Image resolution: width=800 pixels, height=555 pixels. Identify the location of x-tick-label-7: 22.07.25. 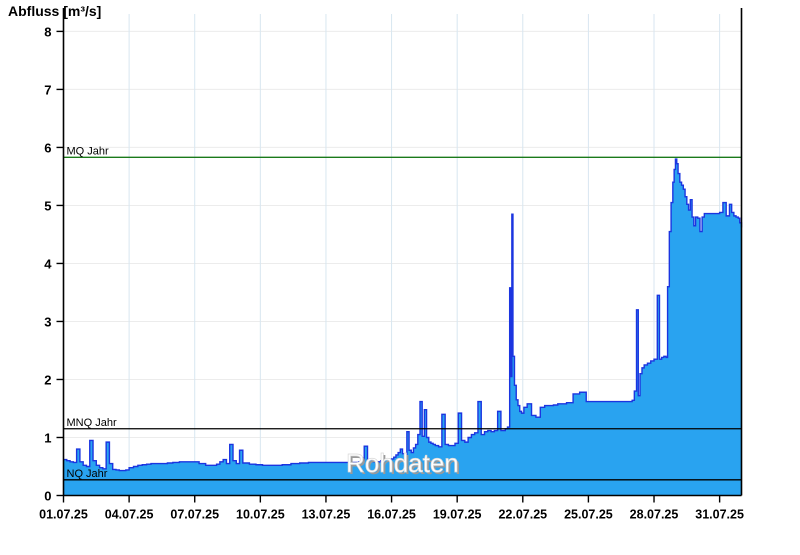
(522, 515).